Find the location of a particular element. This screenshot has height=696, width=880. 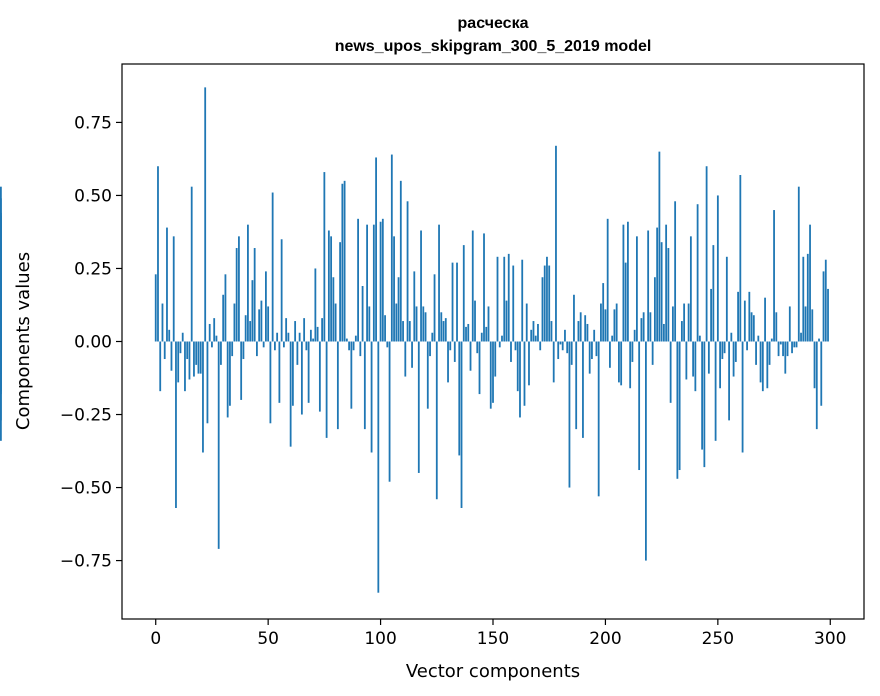

x-tick-label: 100 is located at coordinates (380, 639).